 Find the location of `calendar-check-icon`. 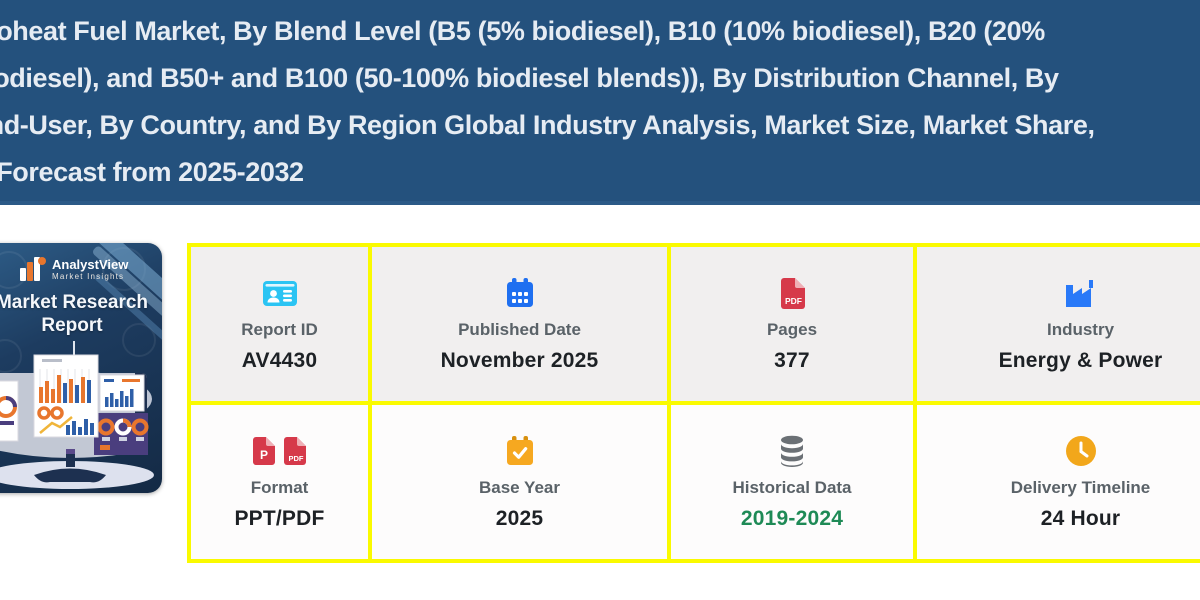

calendar-check-icon is located at coordinates (520, 451).